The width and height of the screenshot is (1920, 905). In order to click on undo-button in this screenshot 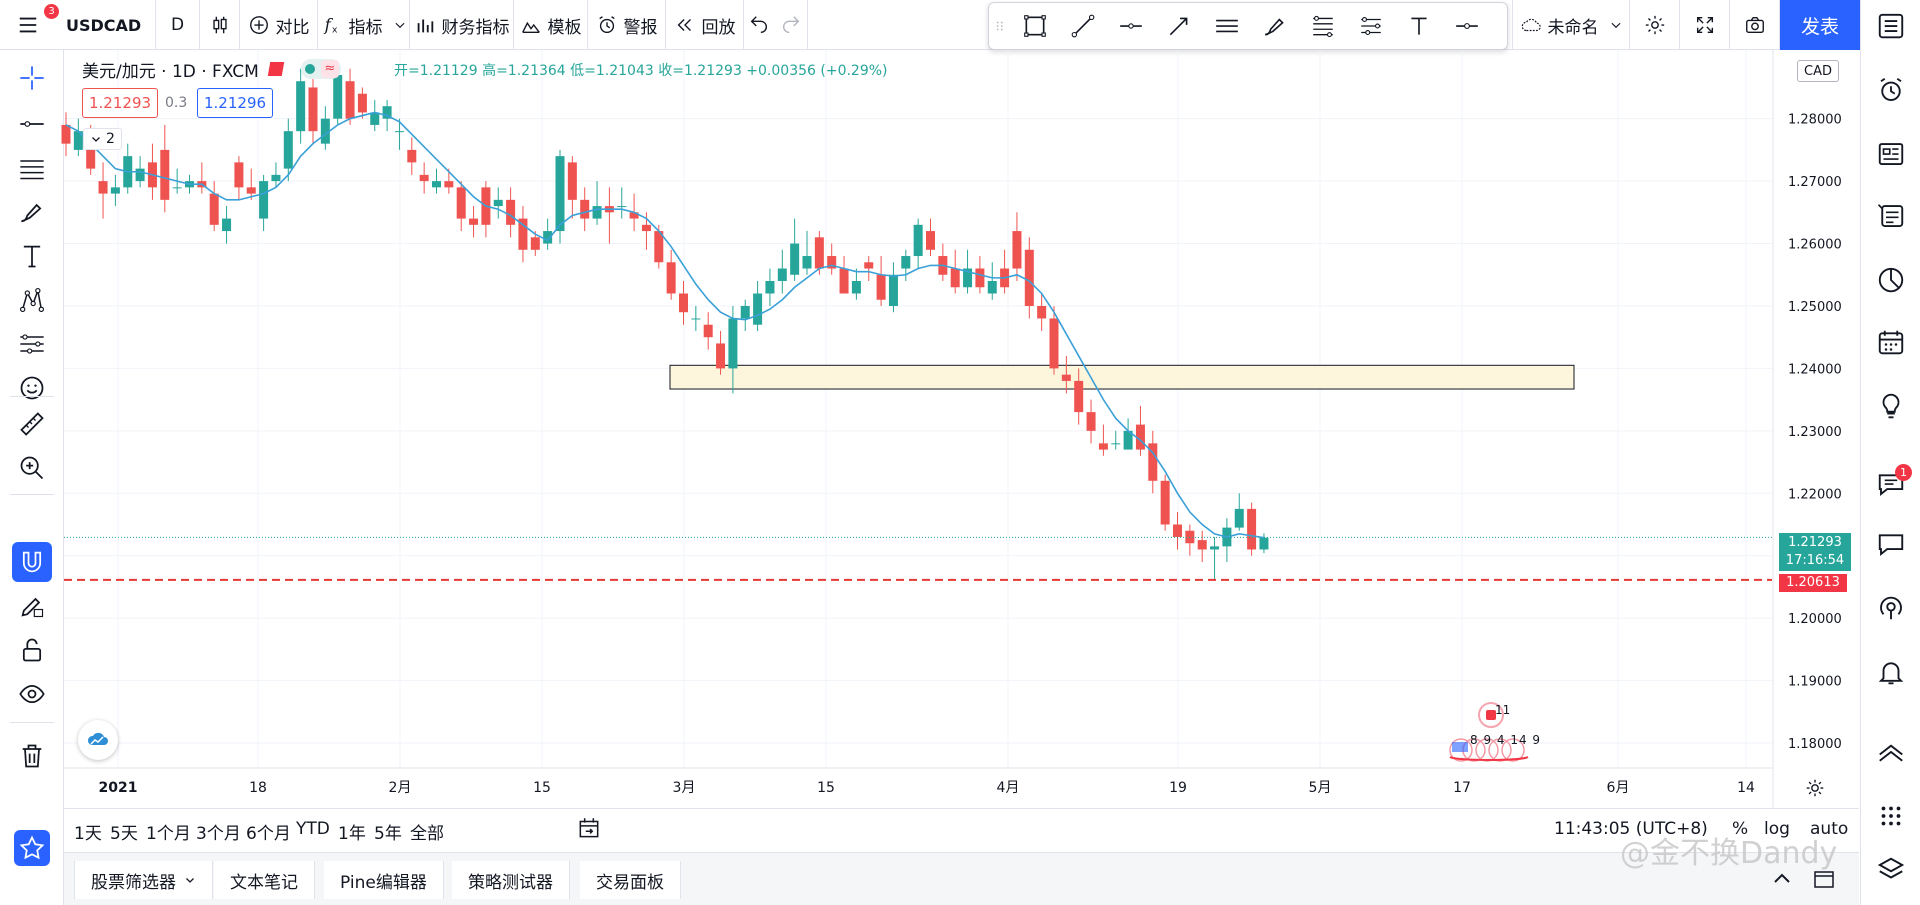, I will do `click(759, 25)`.